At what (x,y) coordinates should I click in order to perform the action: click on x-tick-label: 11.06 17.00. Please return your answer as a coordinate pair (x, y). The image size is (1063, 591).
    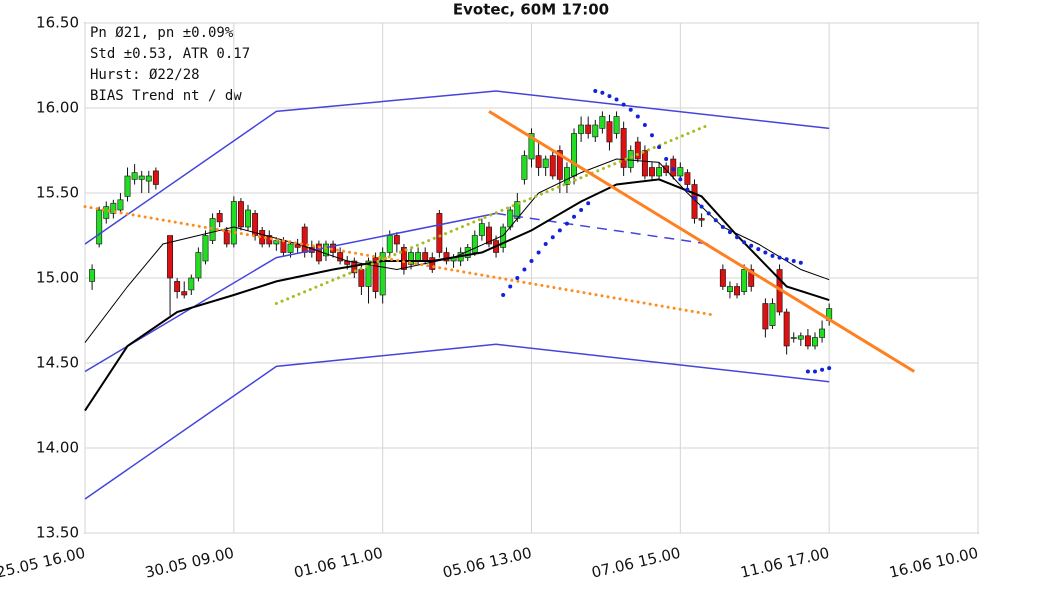
    Looking at the image, I should click on (785, 563).